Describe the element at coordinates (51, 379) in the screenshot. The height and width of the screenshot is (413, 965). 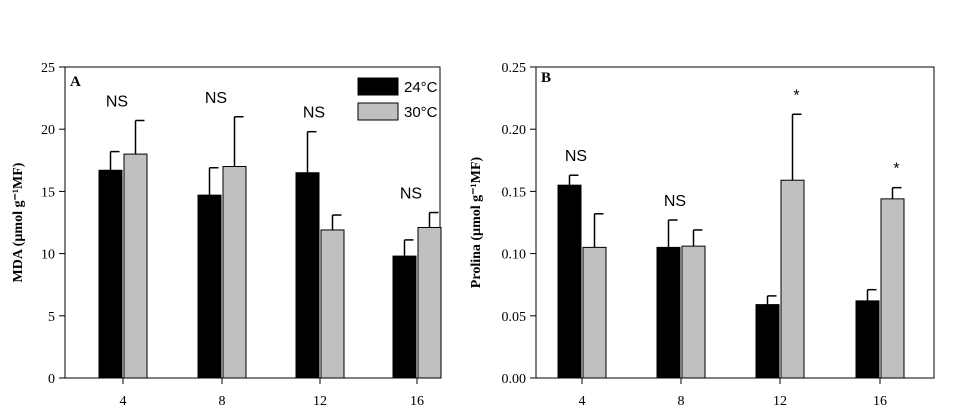
I see `y-tick-label: 0` at that location.